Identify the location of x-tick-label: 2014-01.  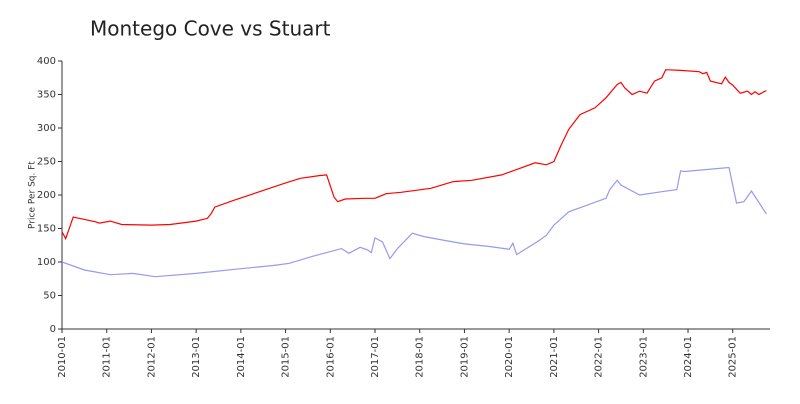
(241, 357).